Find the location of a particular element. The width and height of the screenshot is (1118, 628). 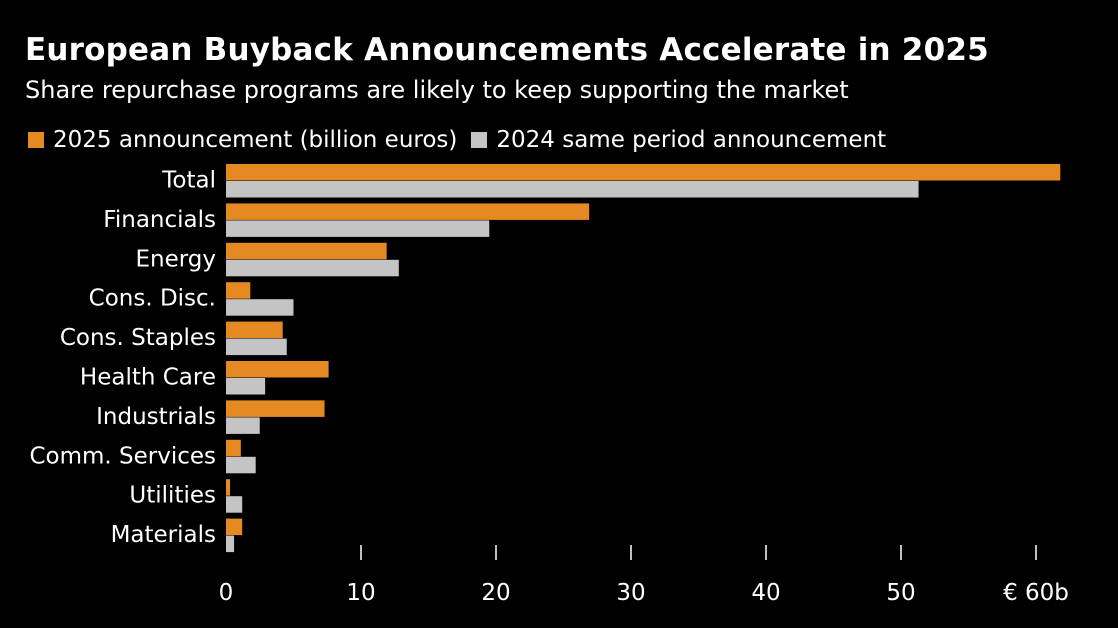

x-tick-label-50: 50 is located at coordinates (900, 593).